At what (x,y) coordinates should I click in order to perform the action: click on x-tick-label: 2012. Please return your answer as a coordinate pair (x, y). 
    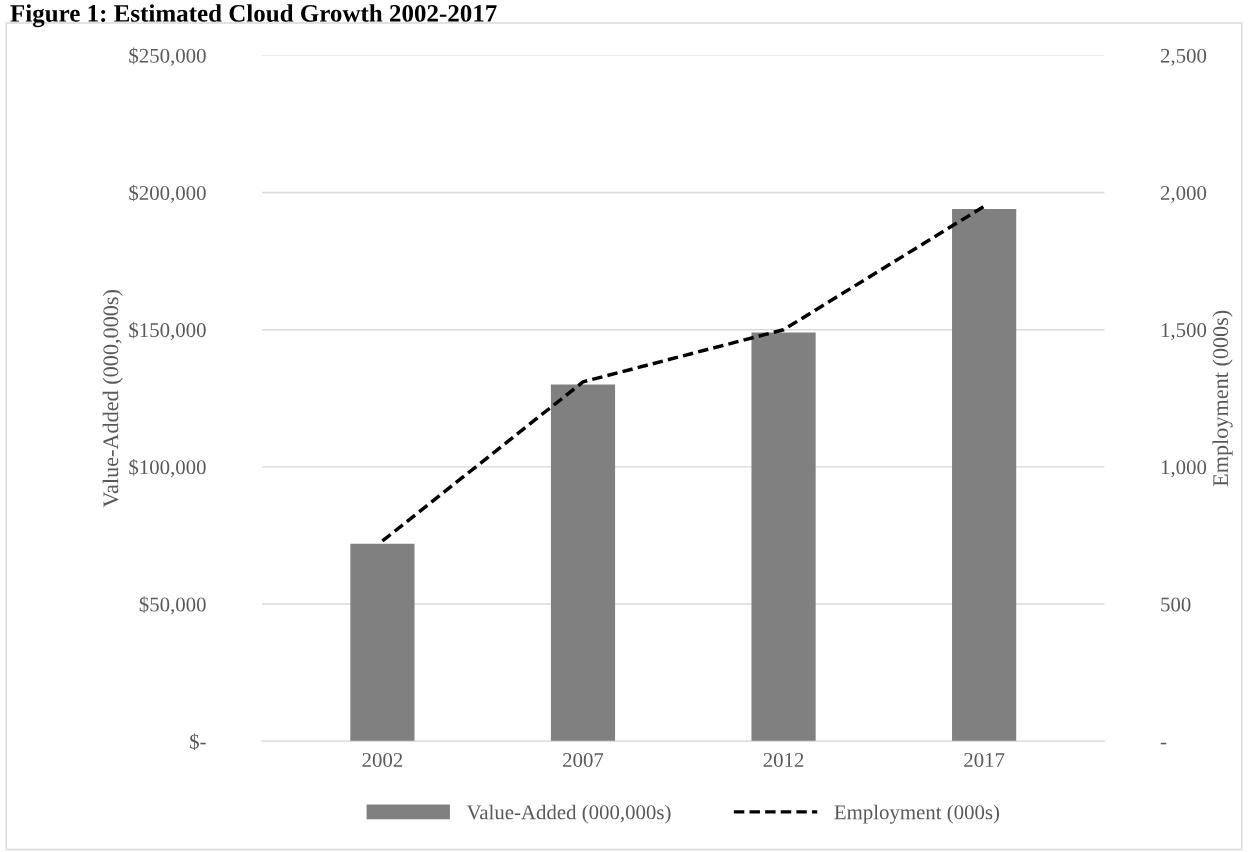
    Looking at the image, I should click on (783, 760).